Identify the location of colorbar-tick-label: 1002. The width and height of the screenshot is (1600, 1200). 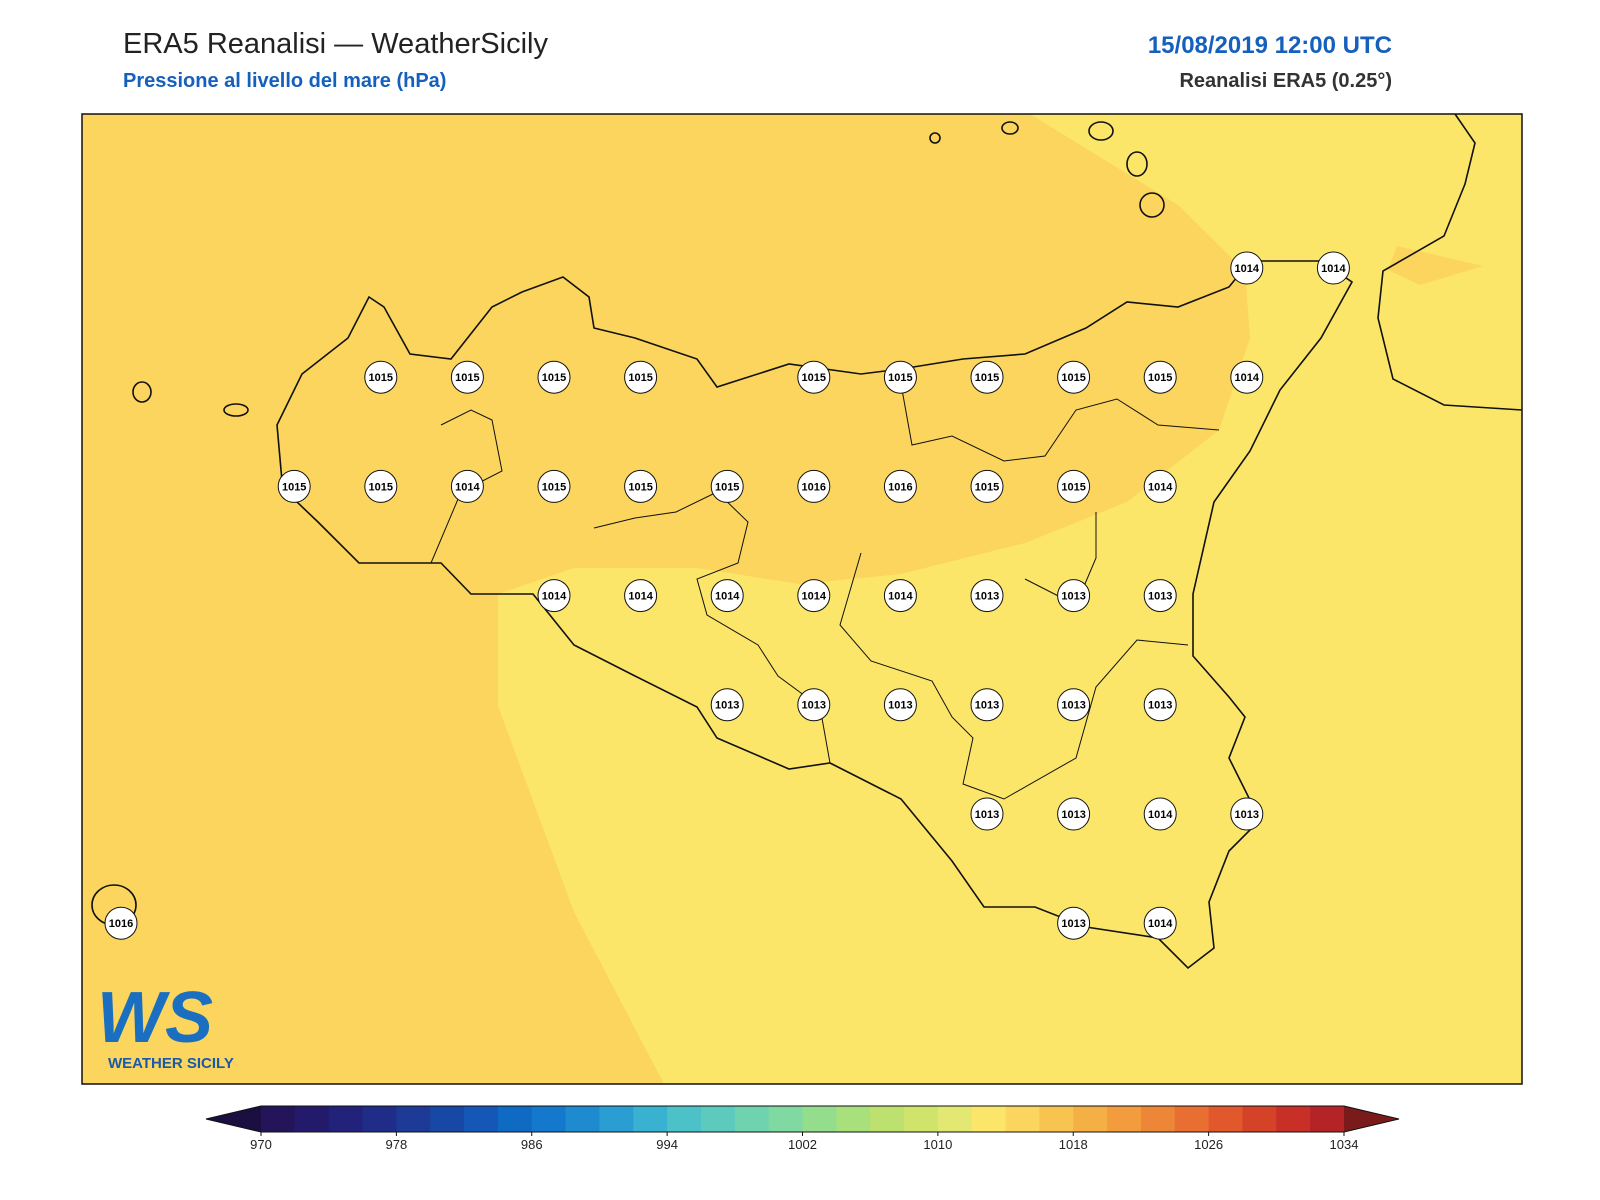
(802, 1144).